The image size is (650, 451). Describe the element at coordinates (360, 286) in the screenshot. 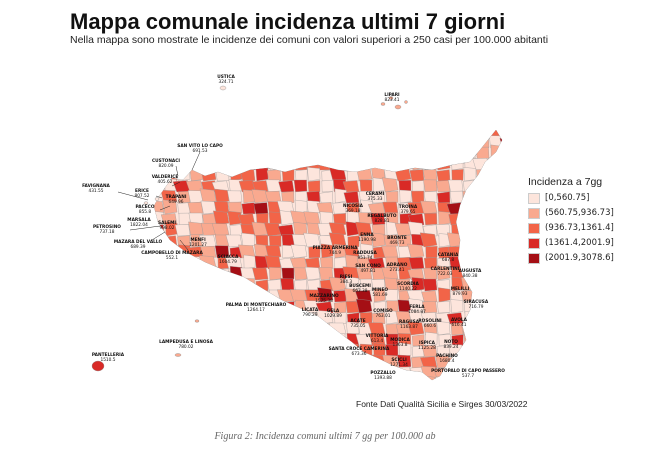

I see `municipality-name: BUSCEMI` at that location.